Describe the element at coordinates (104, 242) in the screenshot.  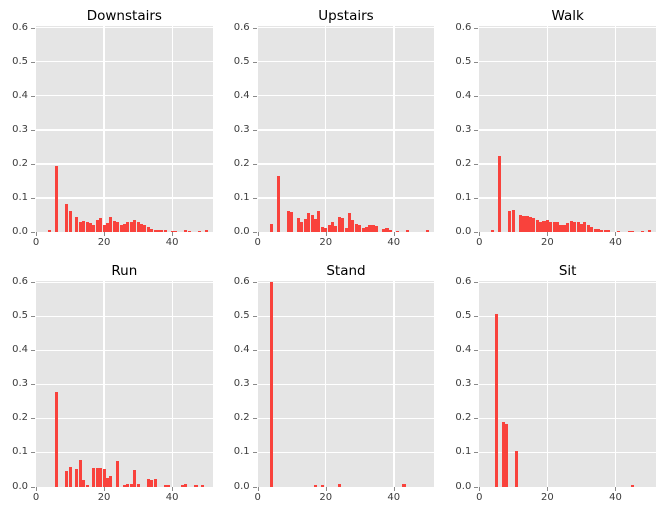
I see `x-tick-label: 20` at that location.